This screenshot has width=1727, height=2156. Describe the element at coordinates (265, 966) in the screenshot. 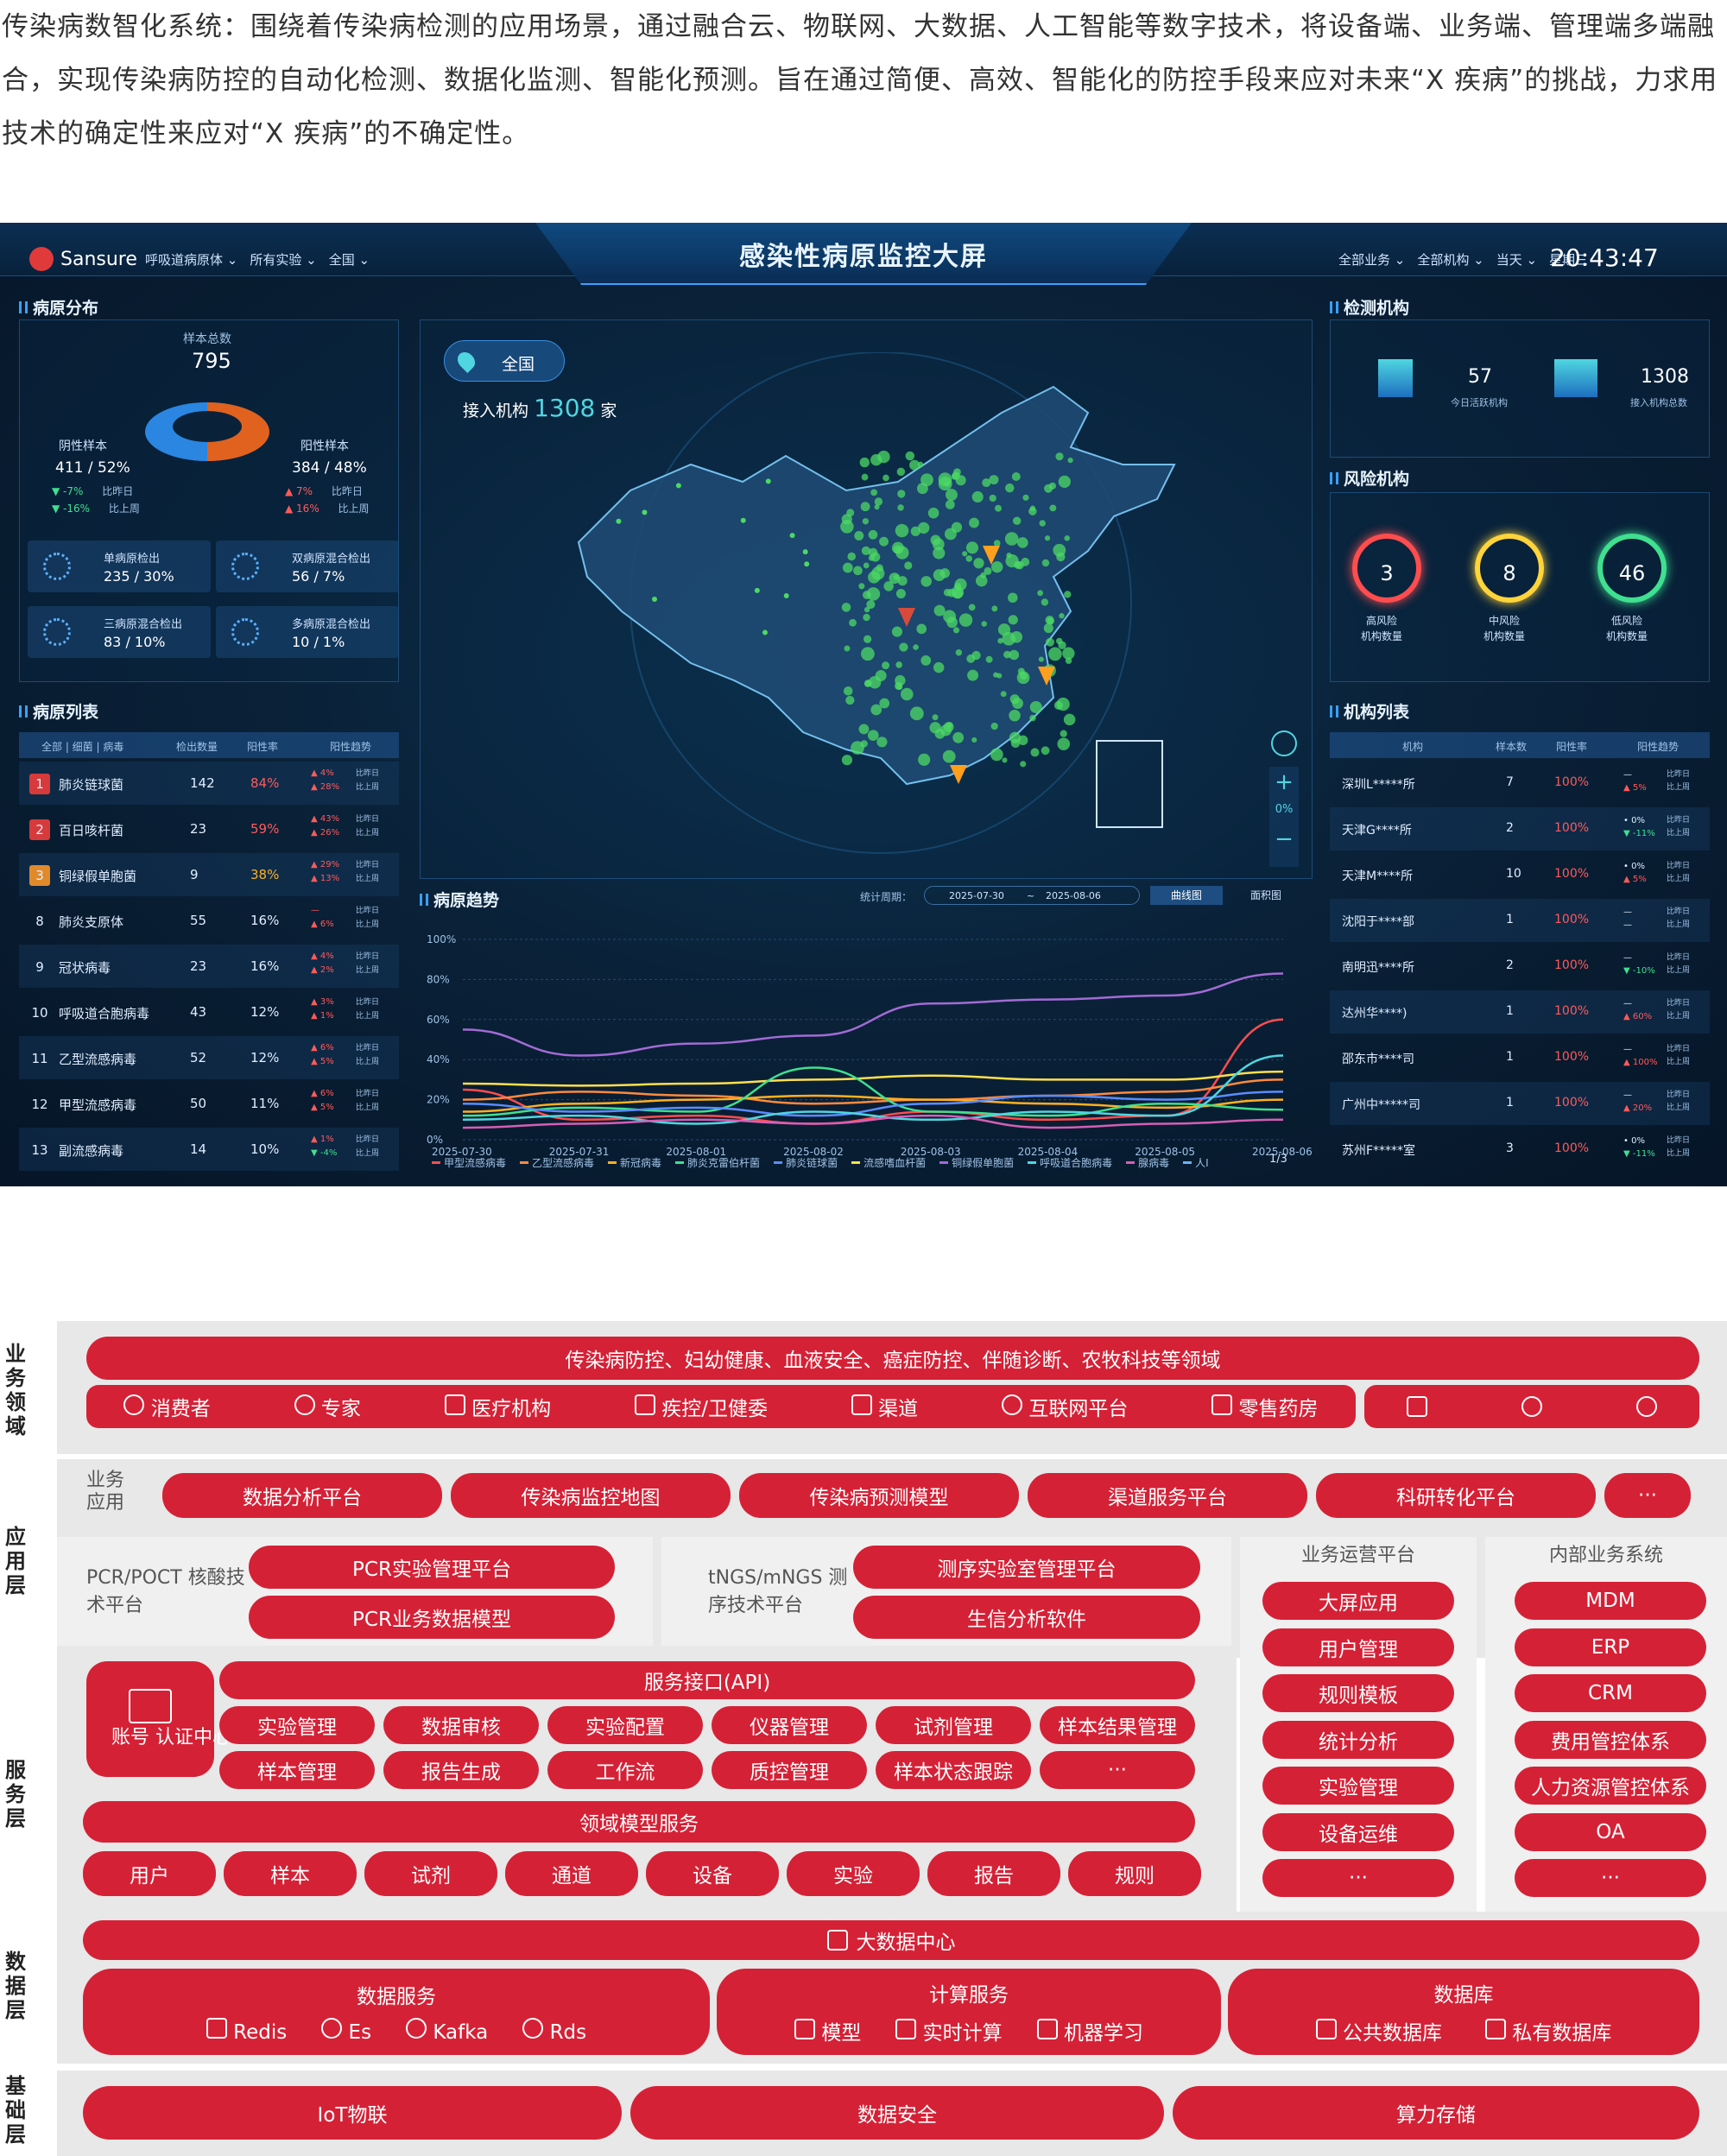

I see `rate: 16%` at that location.